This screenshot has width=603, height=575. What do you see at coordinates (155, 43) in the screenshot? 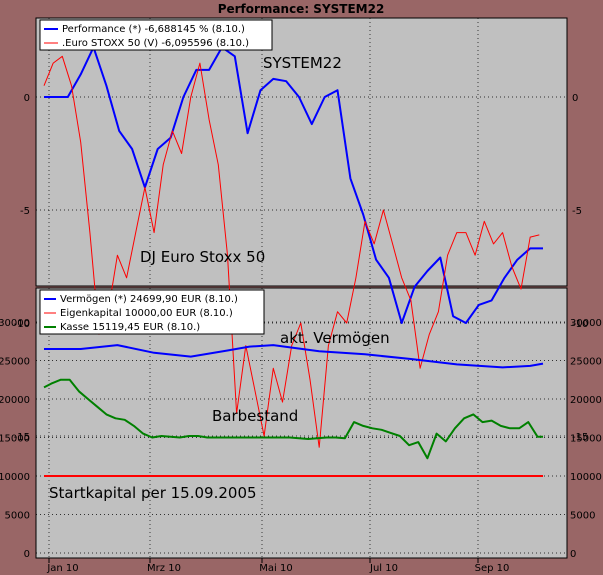
I see `legend-entry-eurostoxx: .Euro STOXX 50 (V) -6,095596 (8.10.)` at bounding box center [155, 43].